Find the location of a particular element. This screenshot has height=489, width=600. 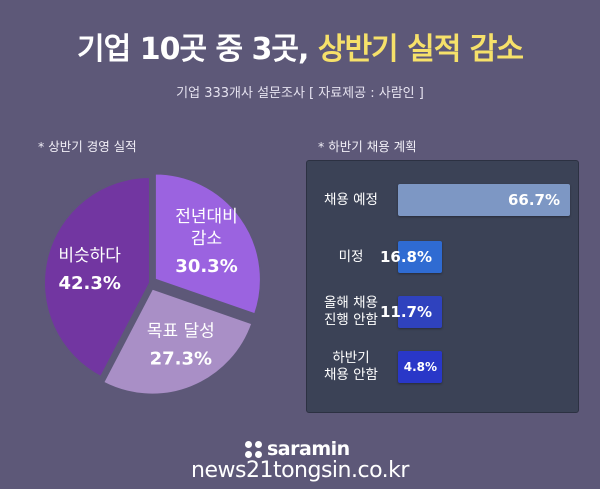

title-highlight: 상반기 실적 감소 is located at coordinates (420, 49).